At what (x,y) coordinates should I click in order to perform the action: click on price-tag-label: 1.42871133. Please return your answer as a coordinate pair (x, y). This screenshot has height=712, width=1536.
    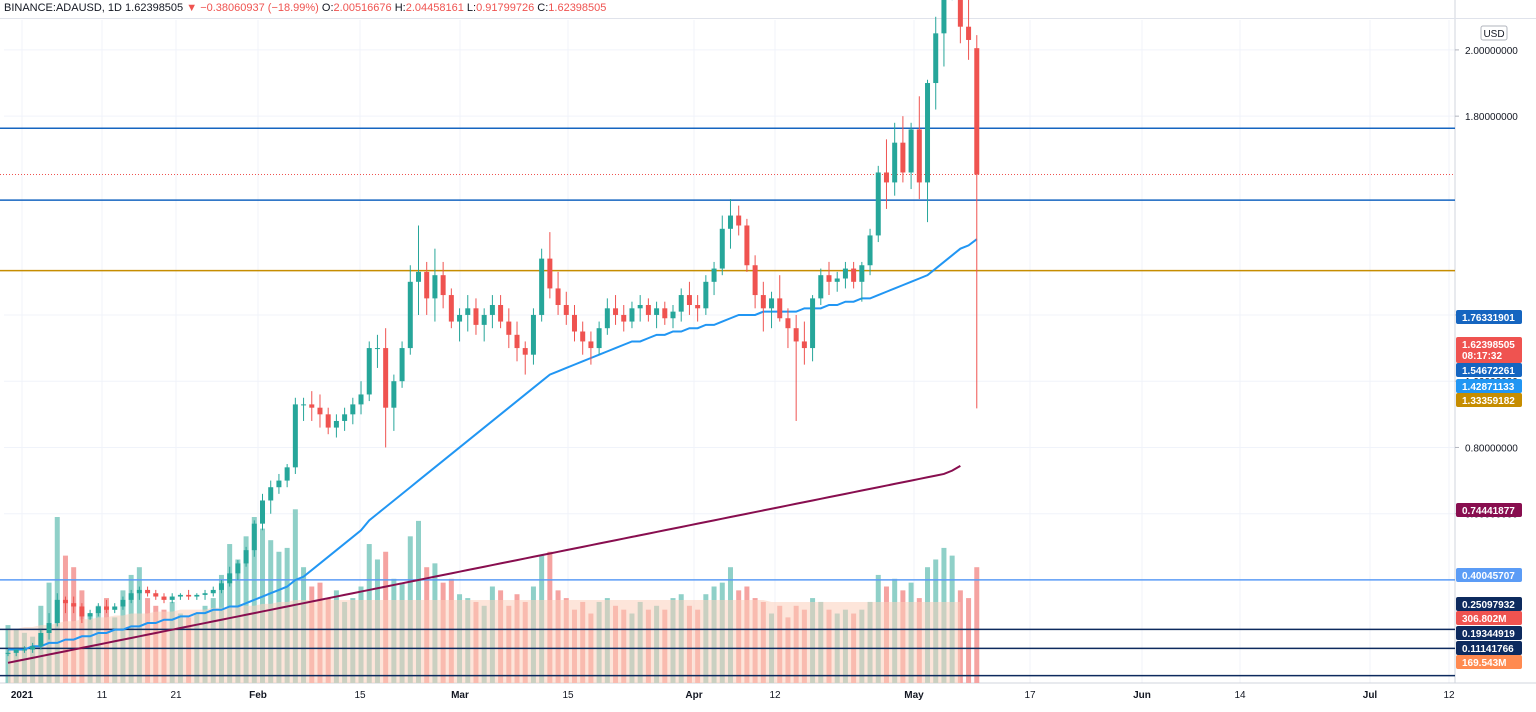
    Looking at the image, I should click on (1488, 387).